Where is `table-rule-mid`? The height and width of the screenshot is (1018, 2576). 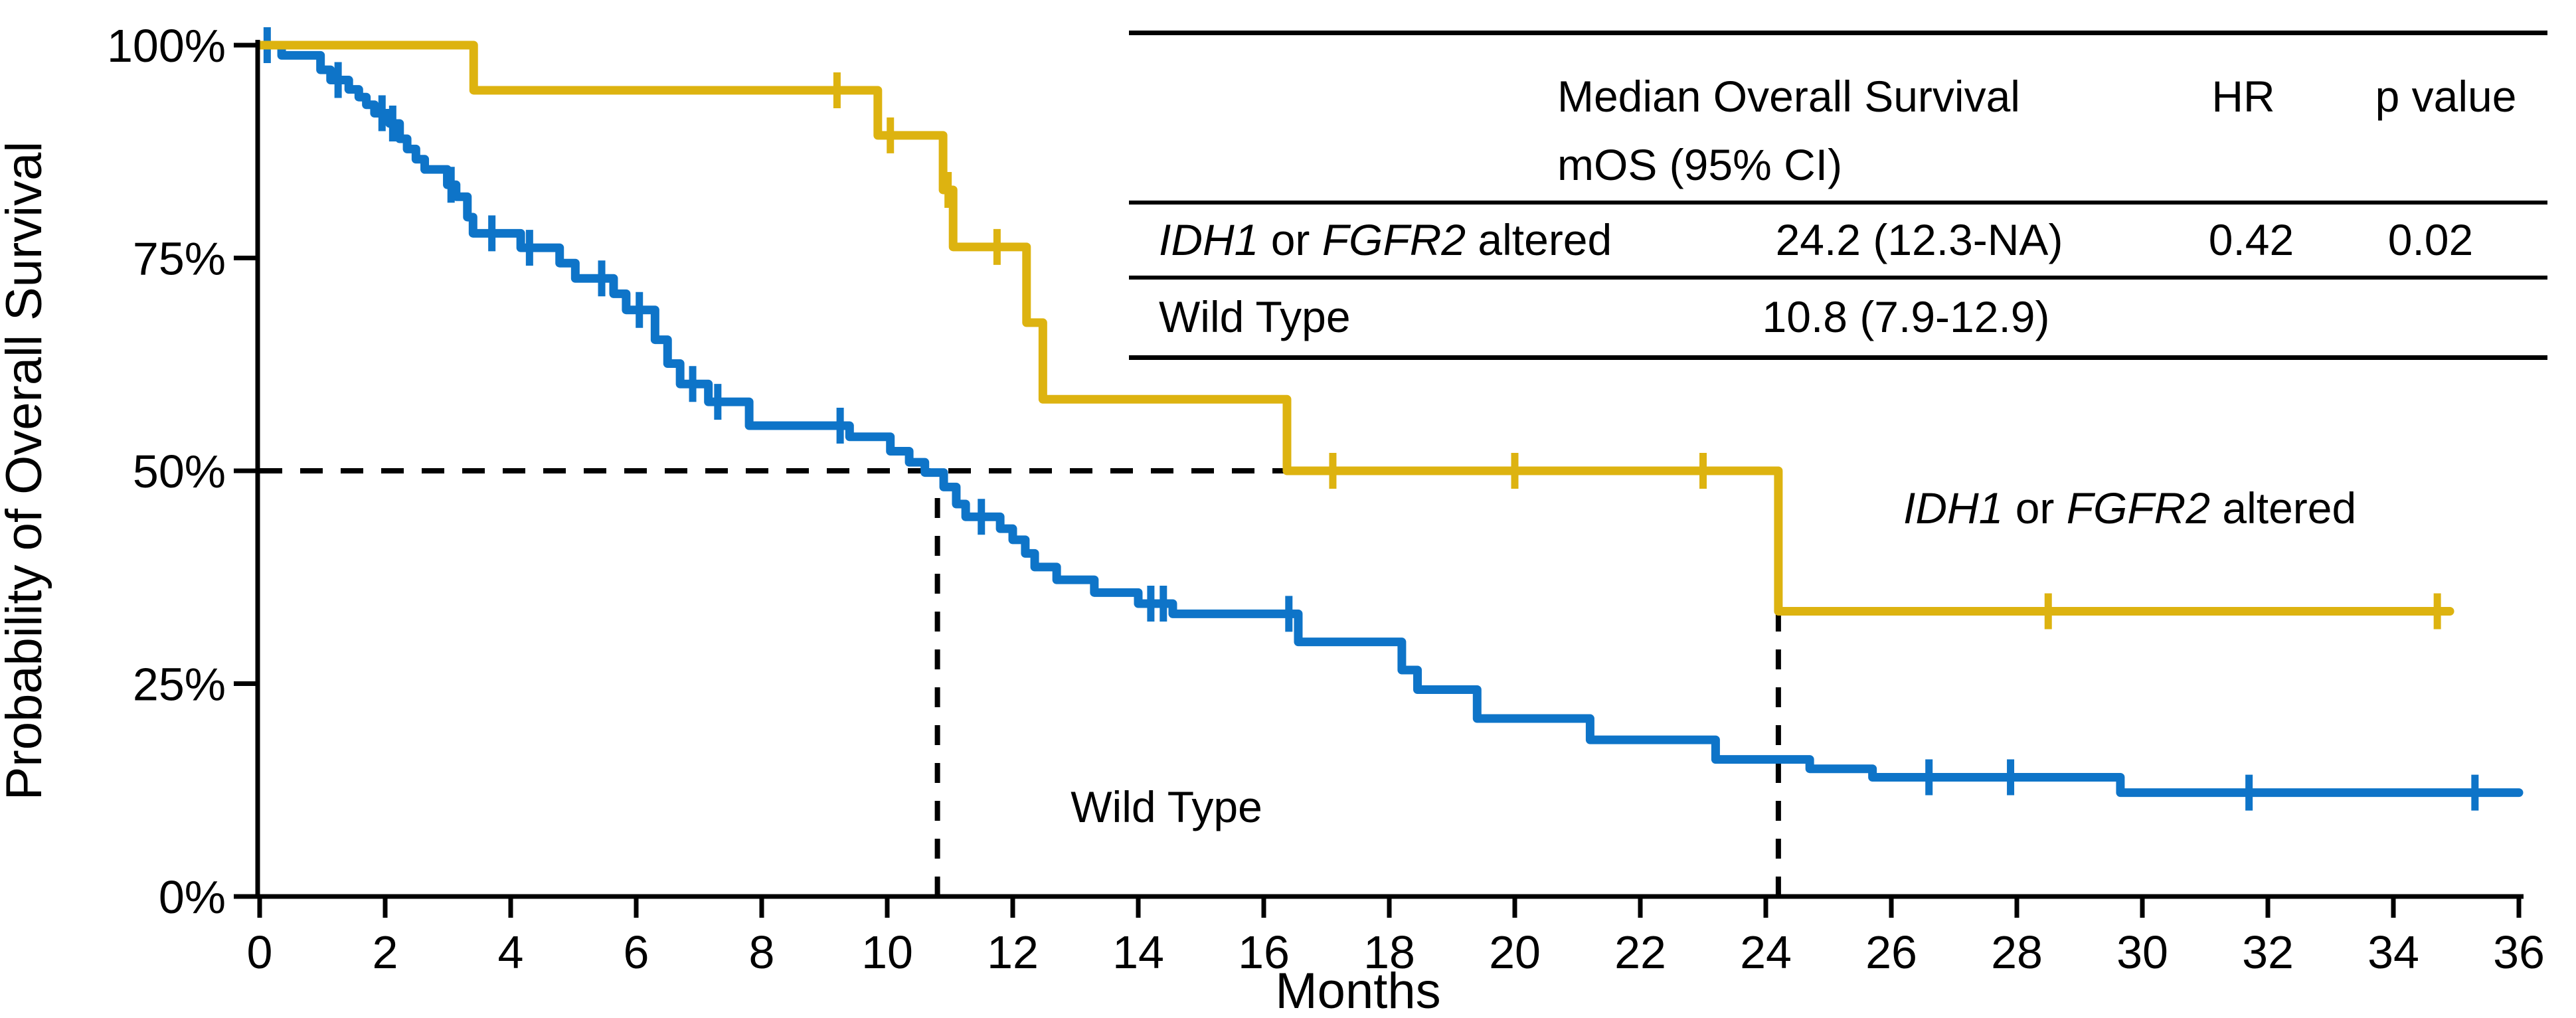
table-rule-mid is located at coordinates (1838, 278).